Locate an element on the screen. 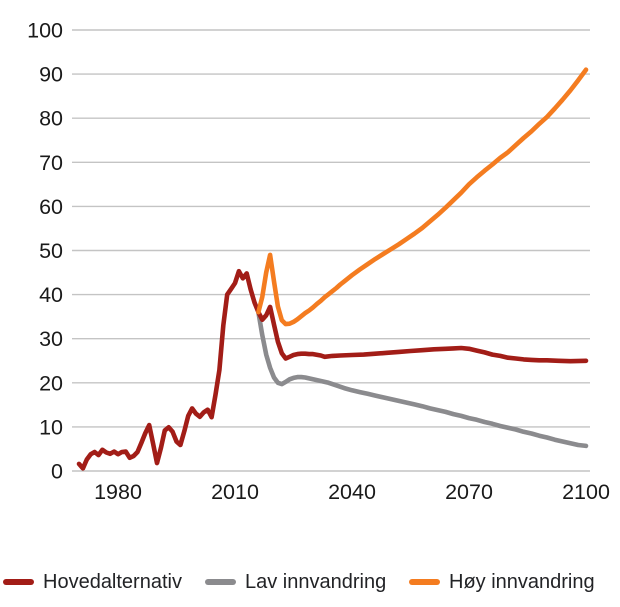 The height and width of the screenshot is (607, 620). legend-swatch-lav-innvandring is located at coordinates (220, 582).